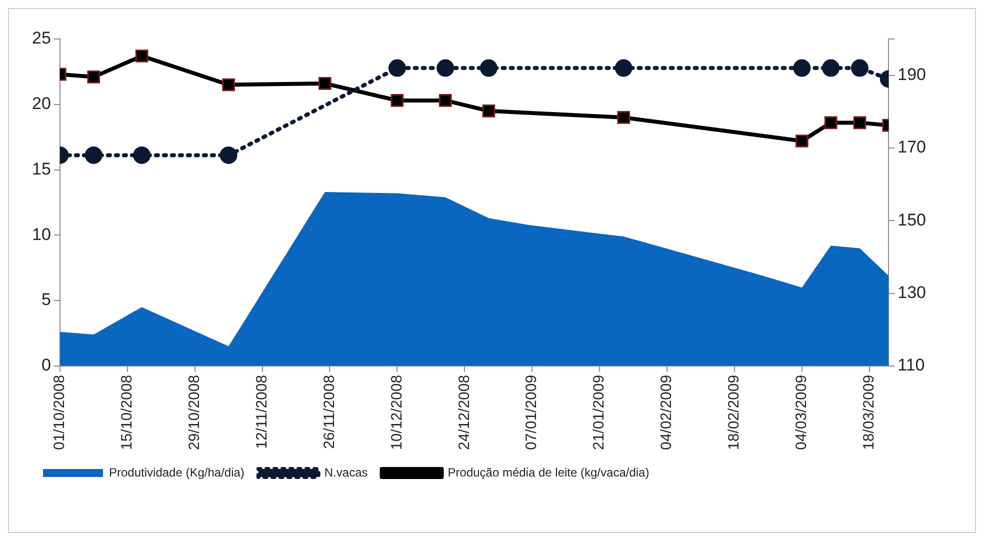  I want to click on x-tick-label: 01/10/2008, so click(59, 412).